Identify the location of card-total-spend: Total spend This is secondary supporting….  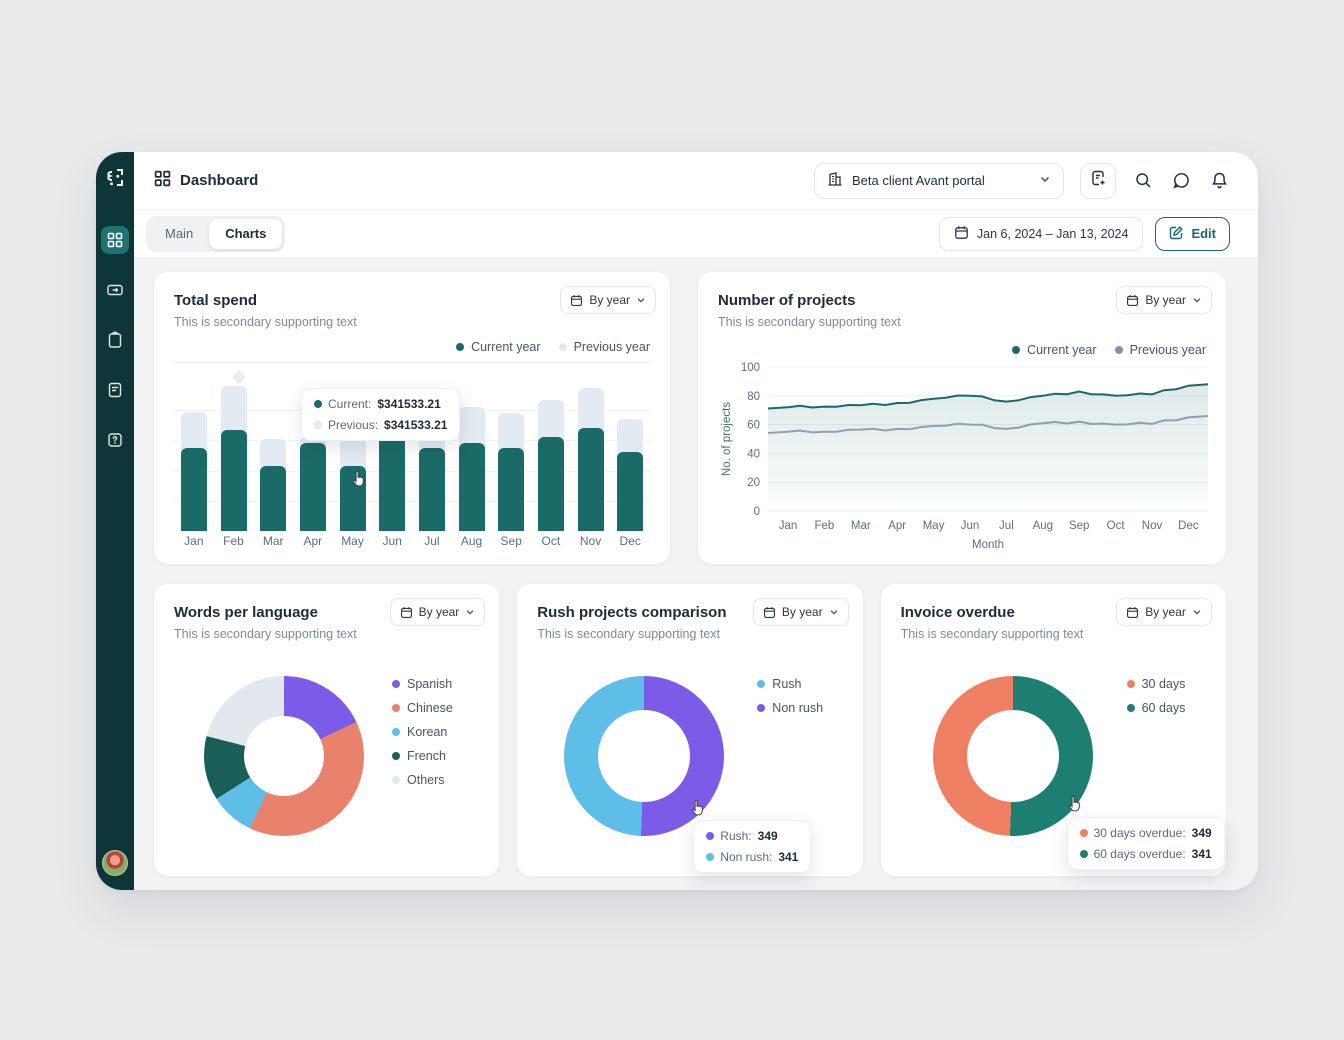
(412, 418).